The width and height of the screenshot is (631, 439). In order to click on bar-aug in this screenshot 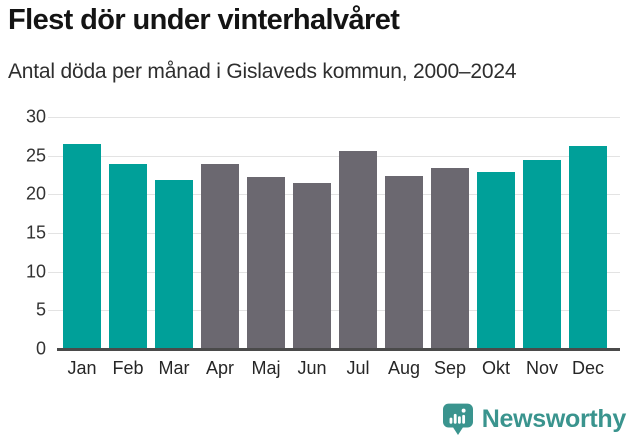, I will do `click(404, 262)`.